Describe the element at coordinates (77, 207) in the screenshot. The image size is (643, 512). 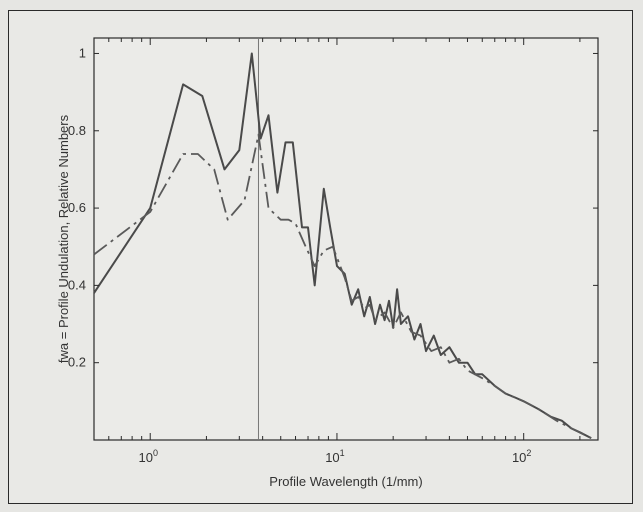
I see `y-tick-label: 0.6` at that location.